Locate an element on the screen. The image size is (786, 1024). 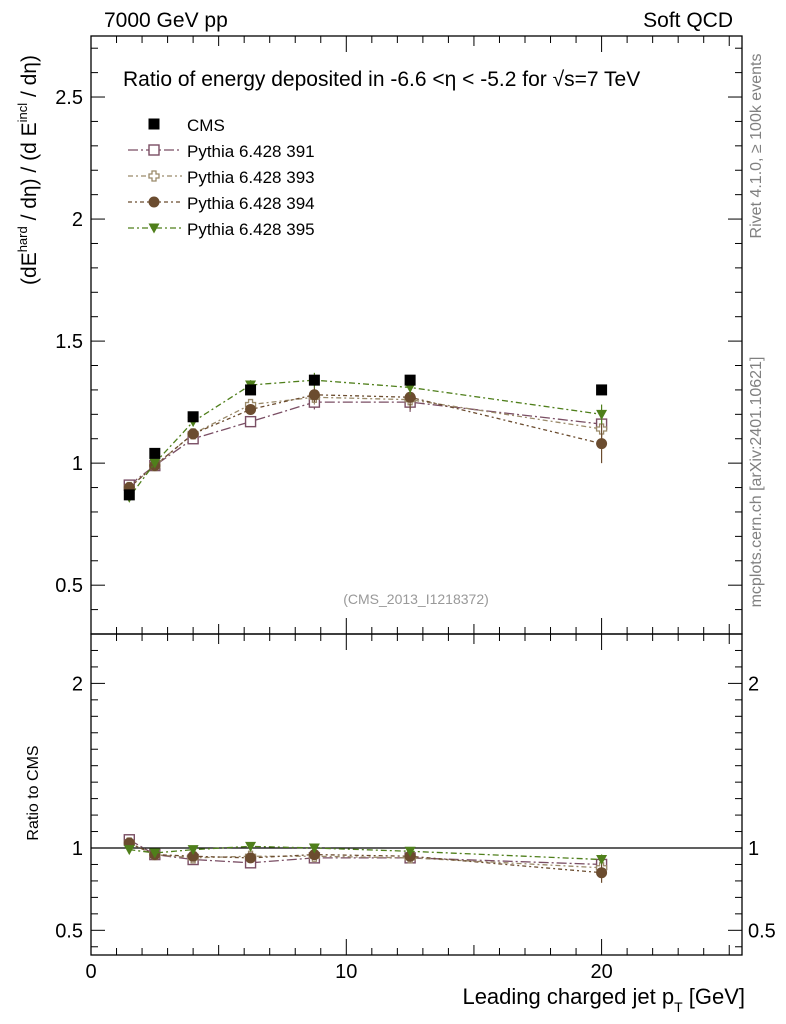
y-tick-label: 1.5 is located at coordinates (69, 342).